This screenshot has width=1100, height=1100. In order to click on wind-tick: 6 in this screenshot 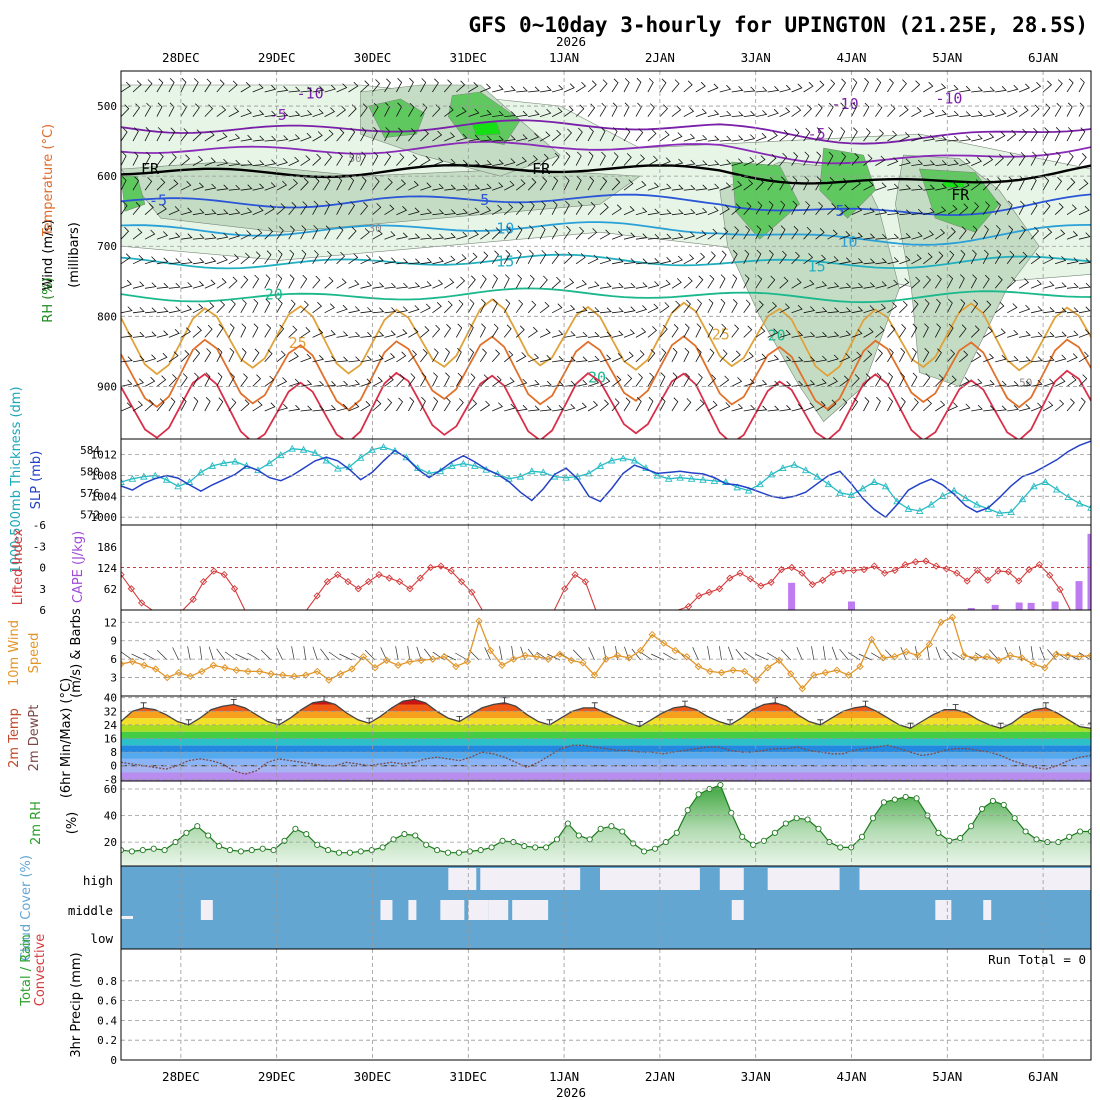, I will do `click(113, 659)`.